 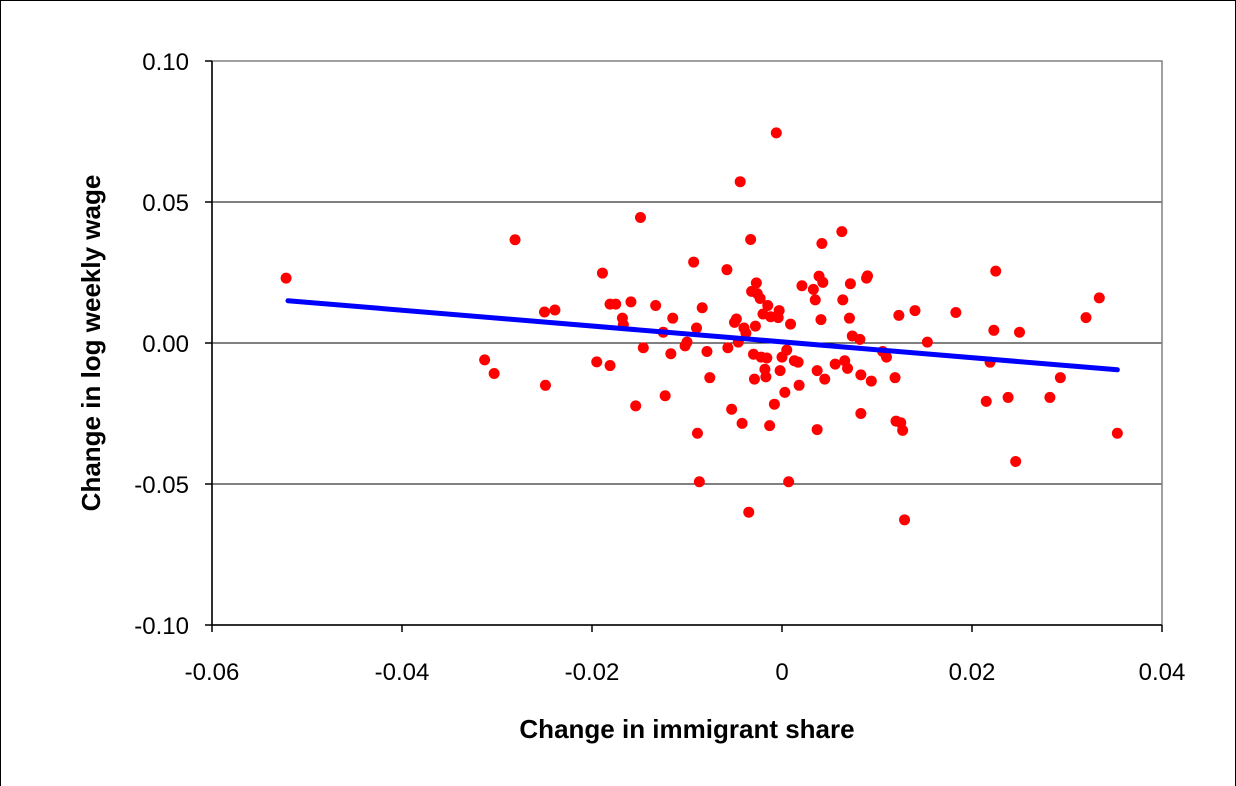 I want to click on y-tick-label: 0.05, so click(x=165, y=203).